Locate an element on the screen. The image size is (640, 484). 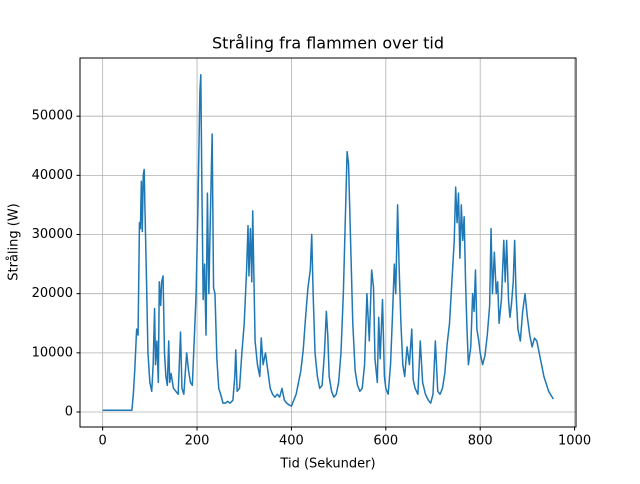
y-tick-label: 30000 is located at coordinates (52, 234).